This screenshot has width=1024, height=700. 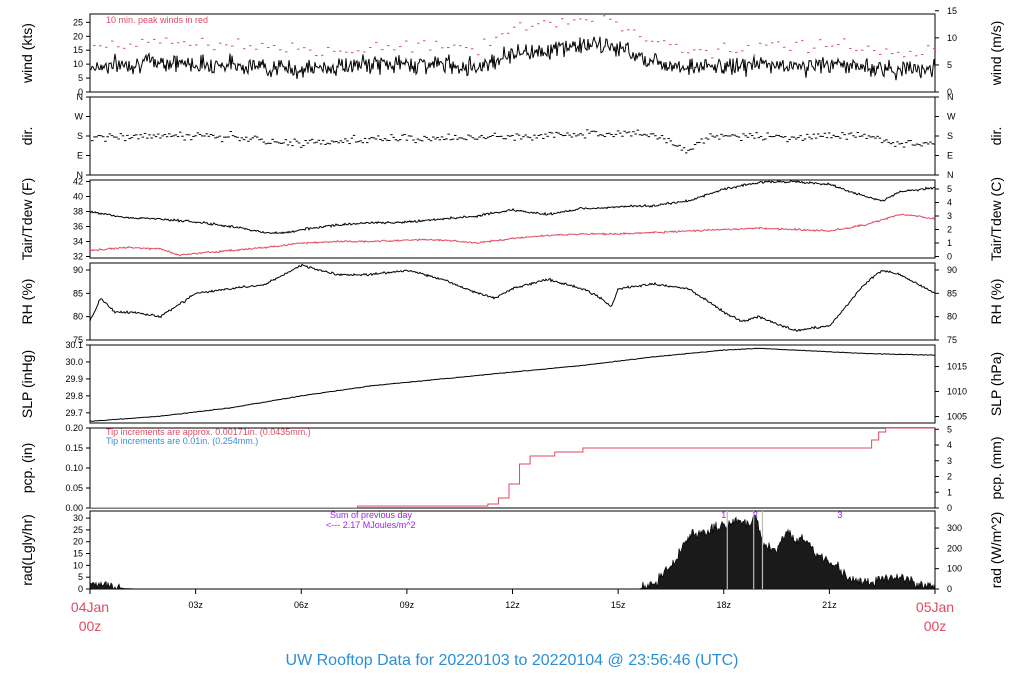 What do you see at coordinates (407, 605) in the screenshot?
I see `x-tick-label: 09z` at bounding box center [407, 605].